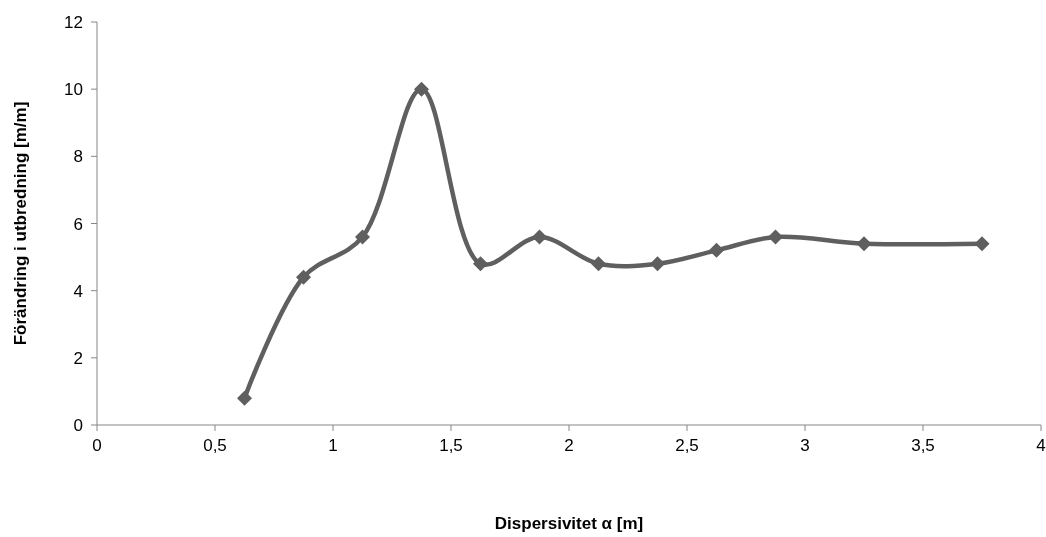  Describe the element at coordinates (451, 445) in the screenshot. I see `x-tick-label: 1,5` at that location.